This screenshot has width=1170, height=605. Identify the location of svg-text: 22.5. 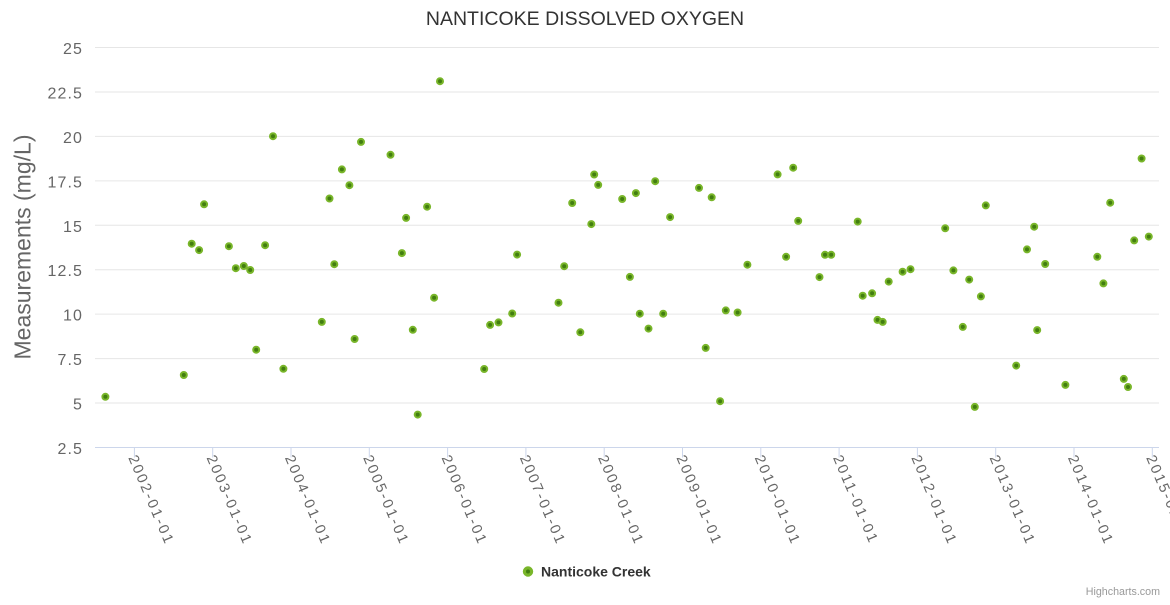
(65, 93).